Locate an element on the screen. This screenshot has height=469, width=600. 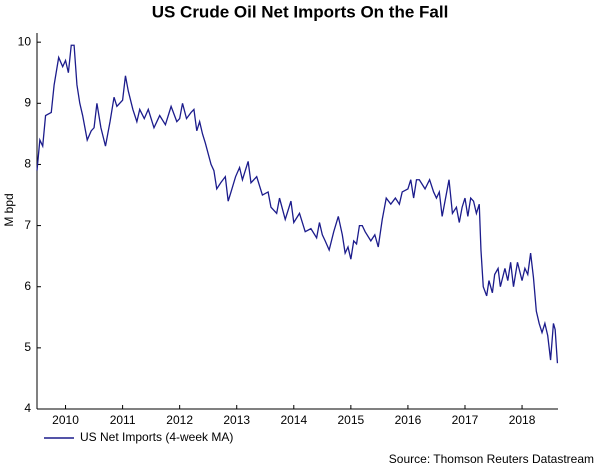
y-tick-label: 4 is located at coordinates (27, 408).